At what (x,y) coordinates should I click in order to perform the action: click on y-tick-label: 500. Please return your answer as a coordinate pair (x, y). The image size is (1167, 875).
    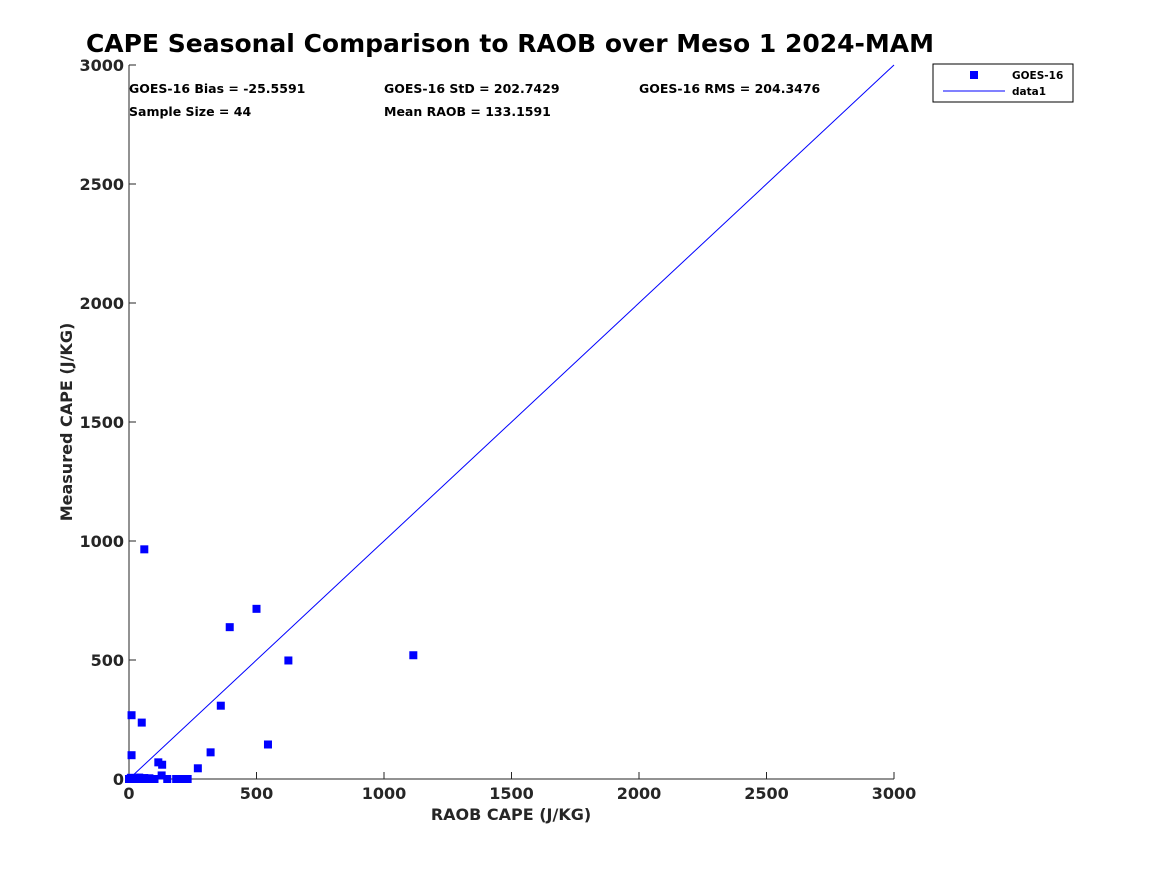
    Looking at the image, I should click on (107, 660).